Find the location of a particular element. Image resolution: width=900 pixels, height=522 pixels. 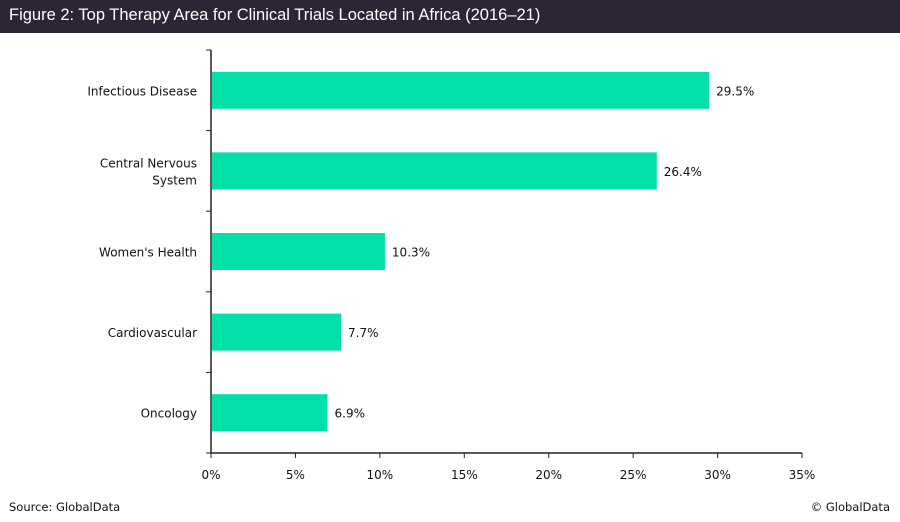

category-label: Central Nervous System is located at coordinates (148, 171).